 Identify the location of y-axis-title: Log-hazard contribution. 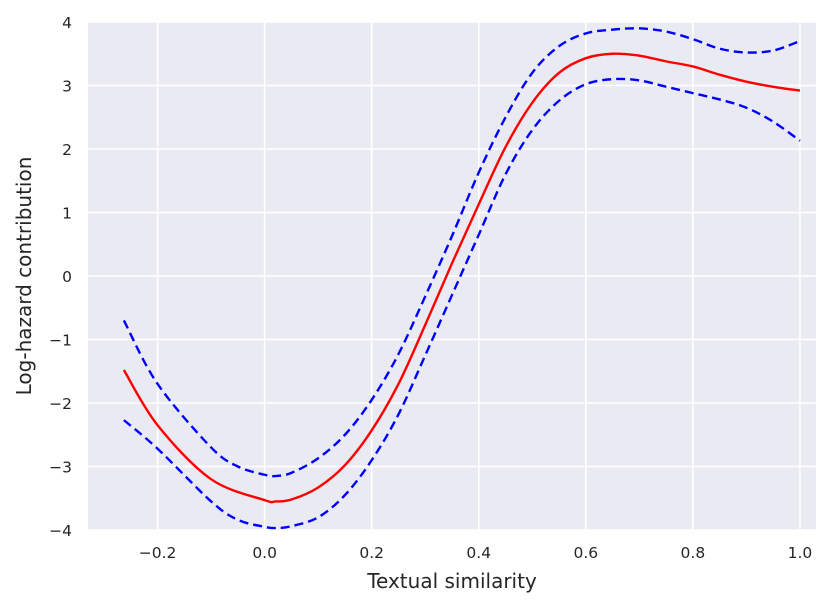
(24, 276).